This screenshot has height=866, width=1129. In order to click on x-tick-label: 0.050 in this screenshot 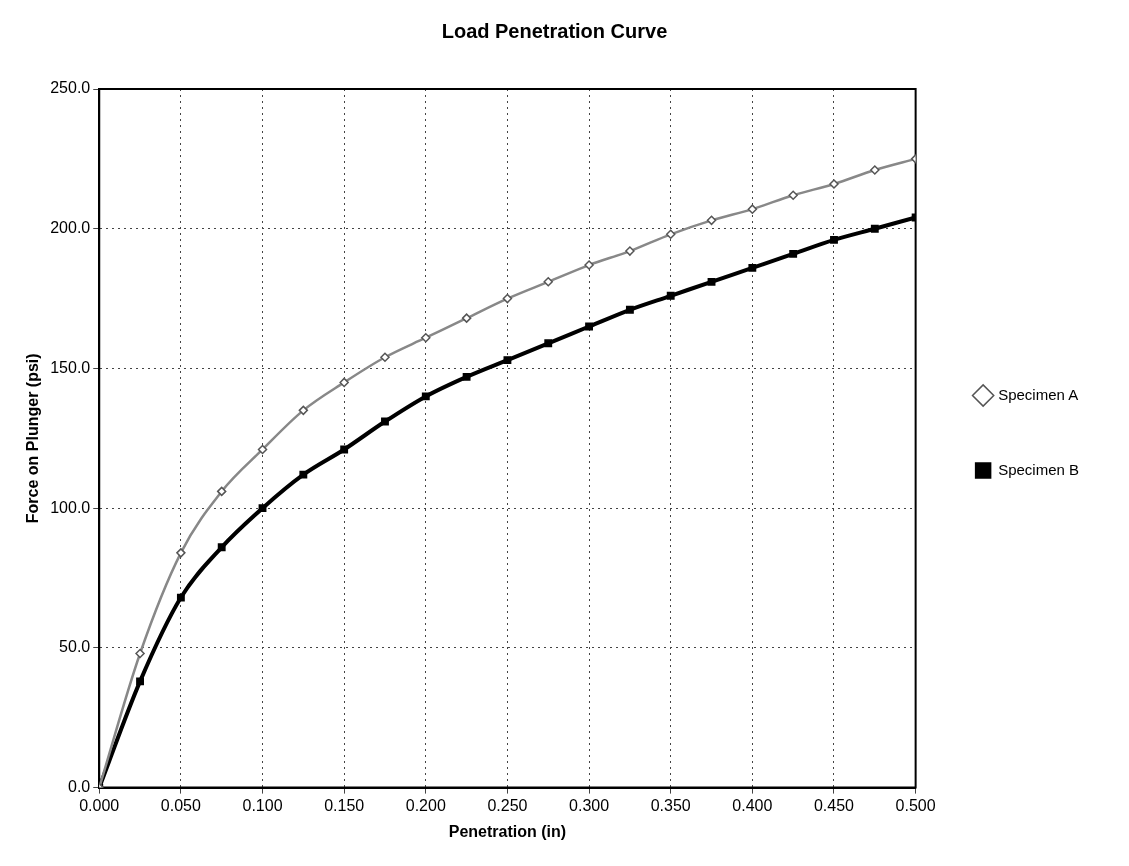, I will do `click(180, 805)`.